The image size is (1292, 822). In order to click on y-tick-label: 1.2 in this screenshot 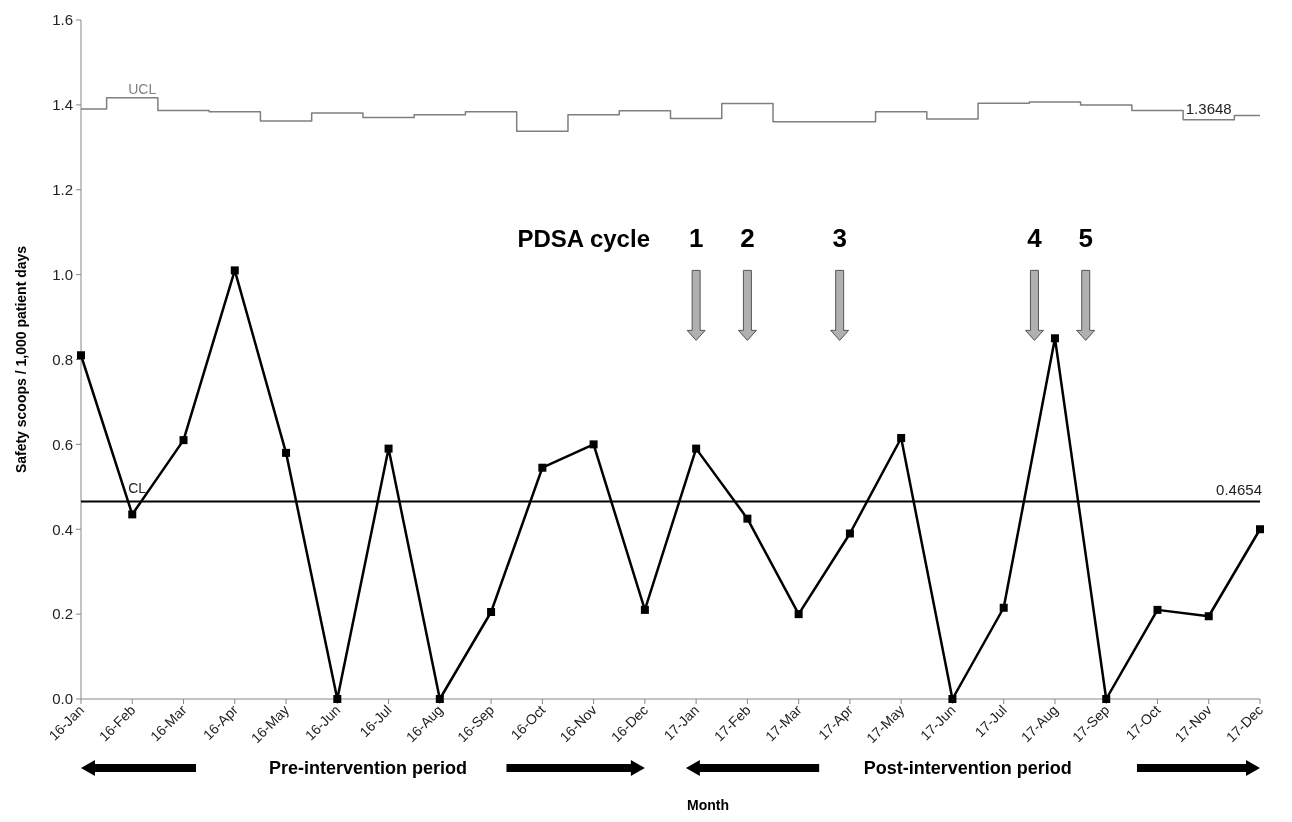, I will do `click(62, 189)`.